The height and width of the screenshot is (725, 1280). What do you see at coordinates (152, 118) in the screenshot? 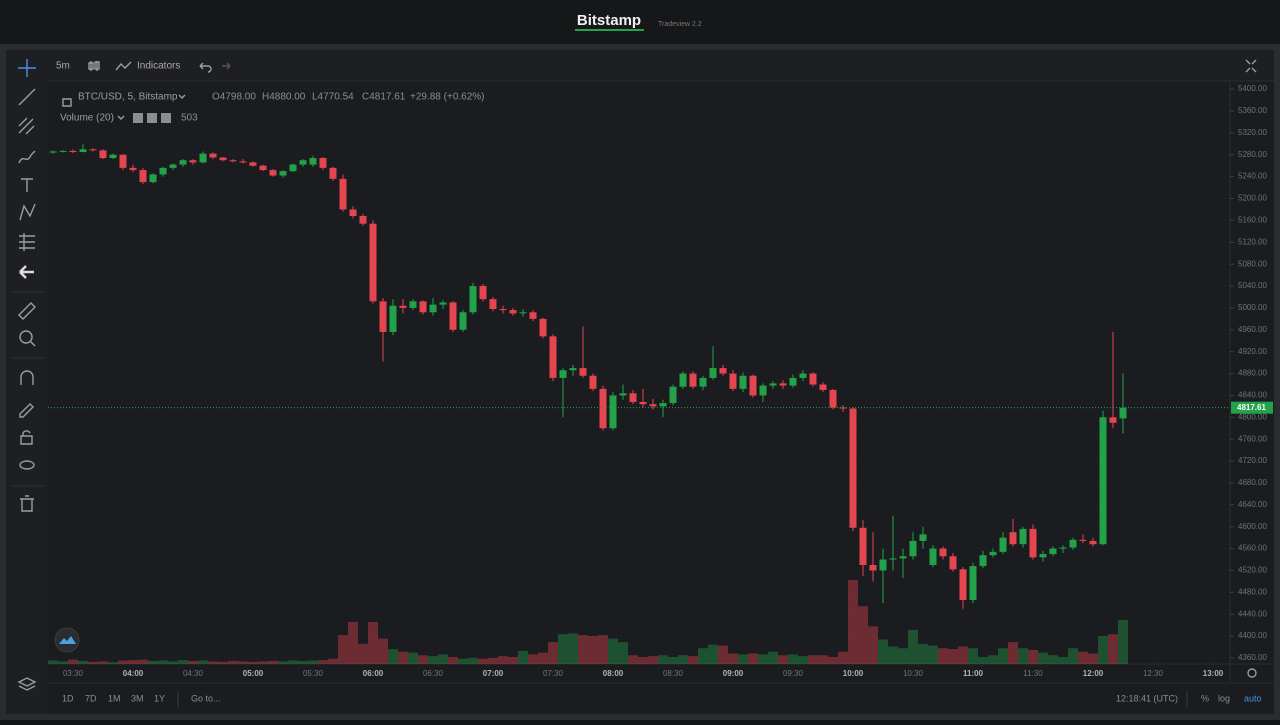
I see `volume-hide` at bounding box center [152, 118].